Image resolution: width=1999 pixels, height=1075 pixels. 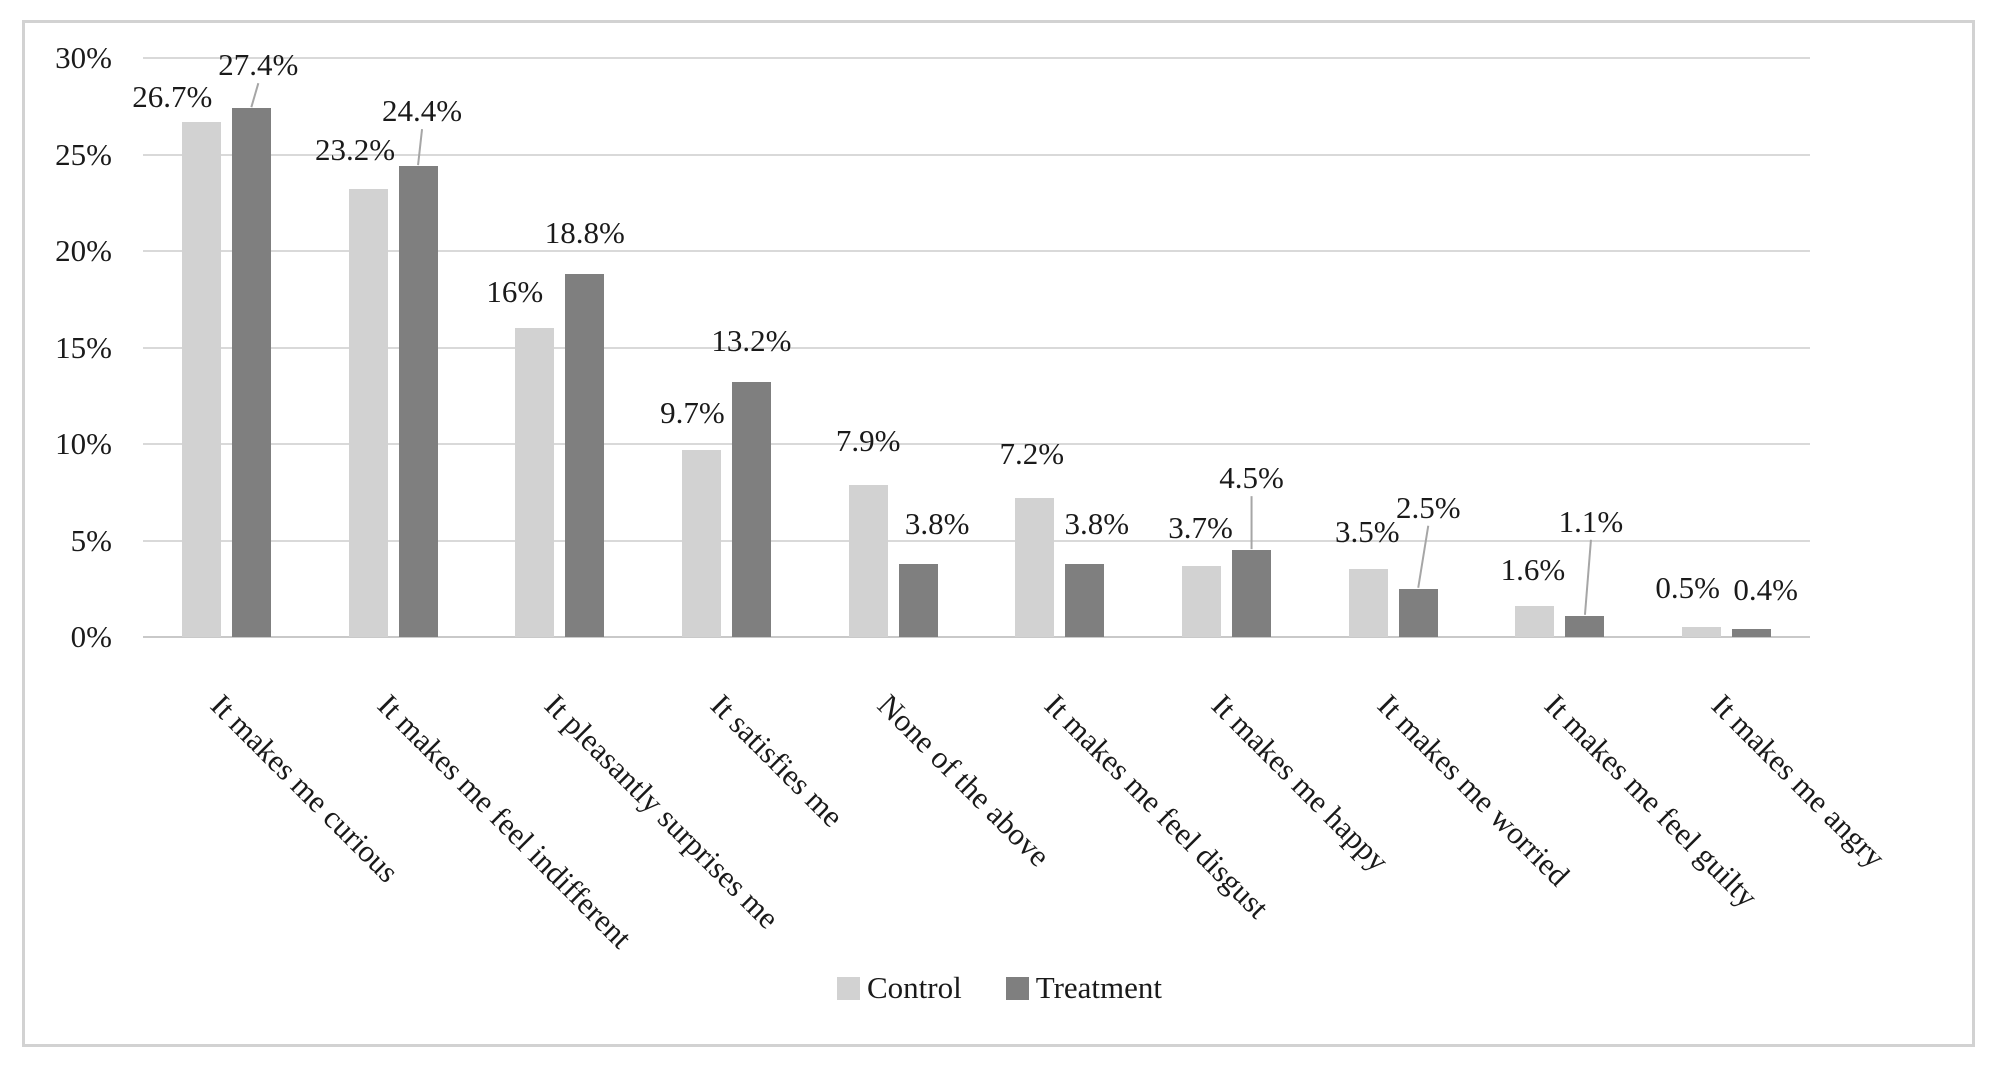 What do you see at coordinates (83, 154) in the screenshot?
I see `y-axis-label-25pct: 25%` at bounding box center [83, 154].